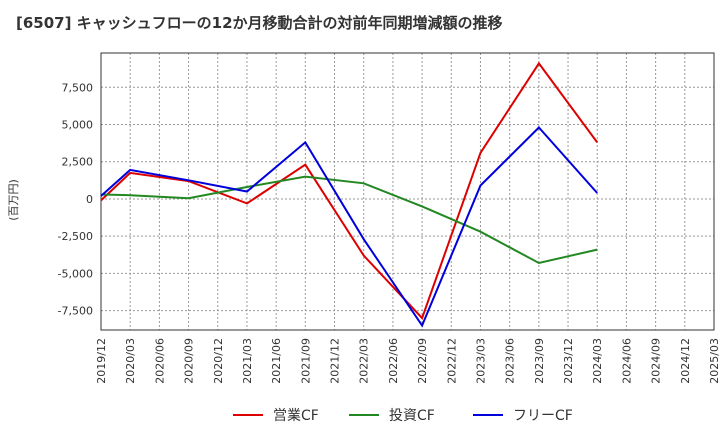 This screenshot has height=440, width=720. I want to click on x-tick-label: 2020/03, so click(130, 361).